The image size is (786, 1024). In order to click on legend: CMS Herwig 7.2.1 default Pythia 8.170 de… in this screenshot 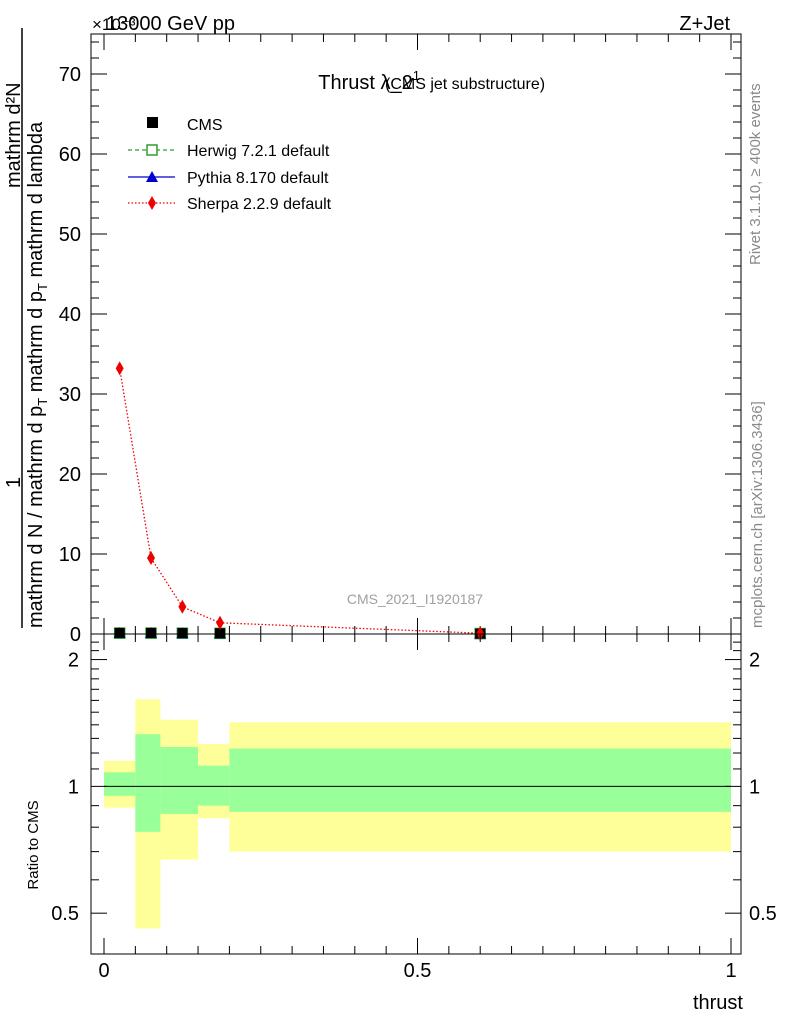, I will do `click(230, 165)`.